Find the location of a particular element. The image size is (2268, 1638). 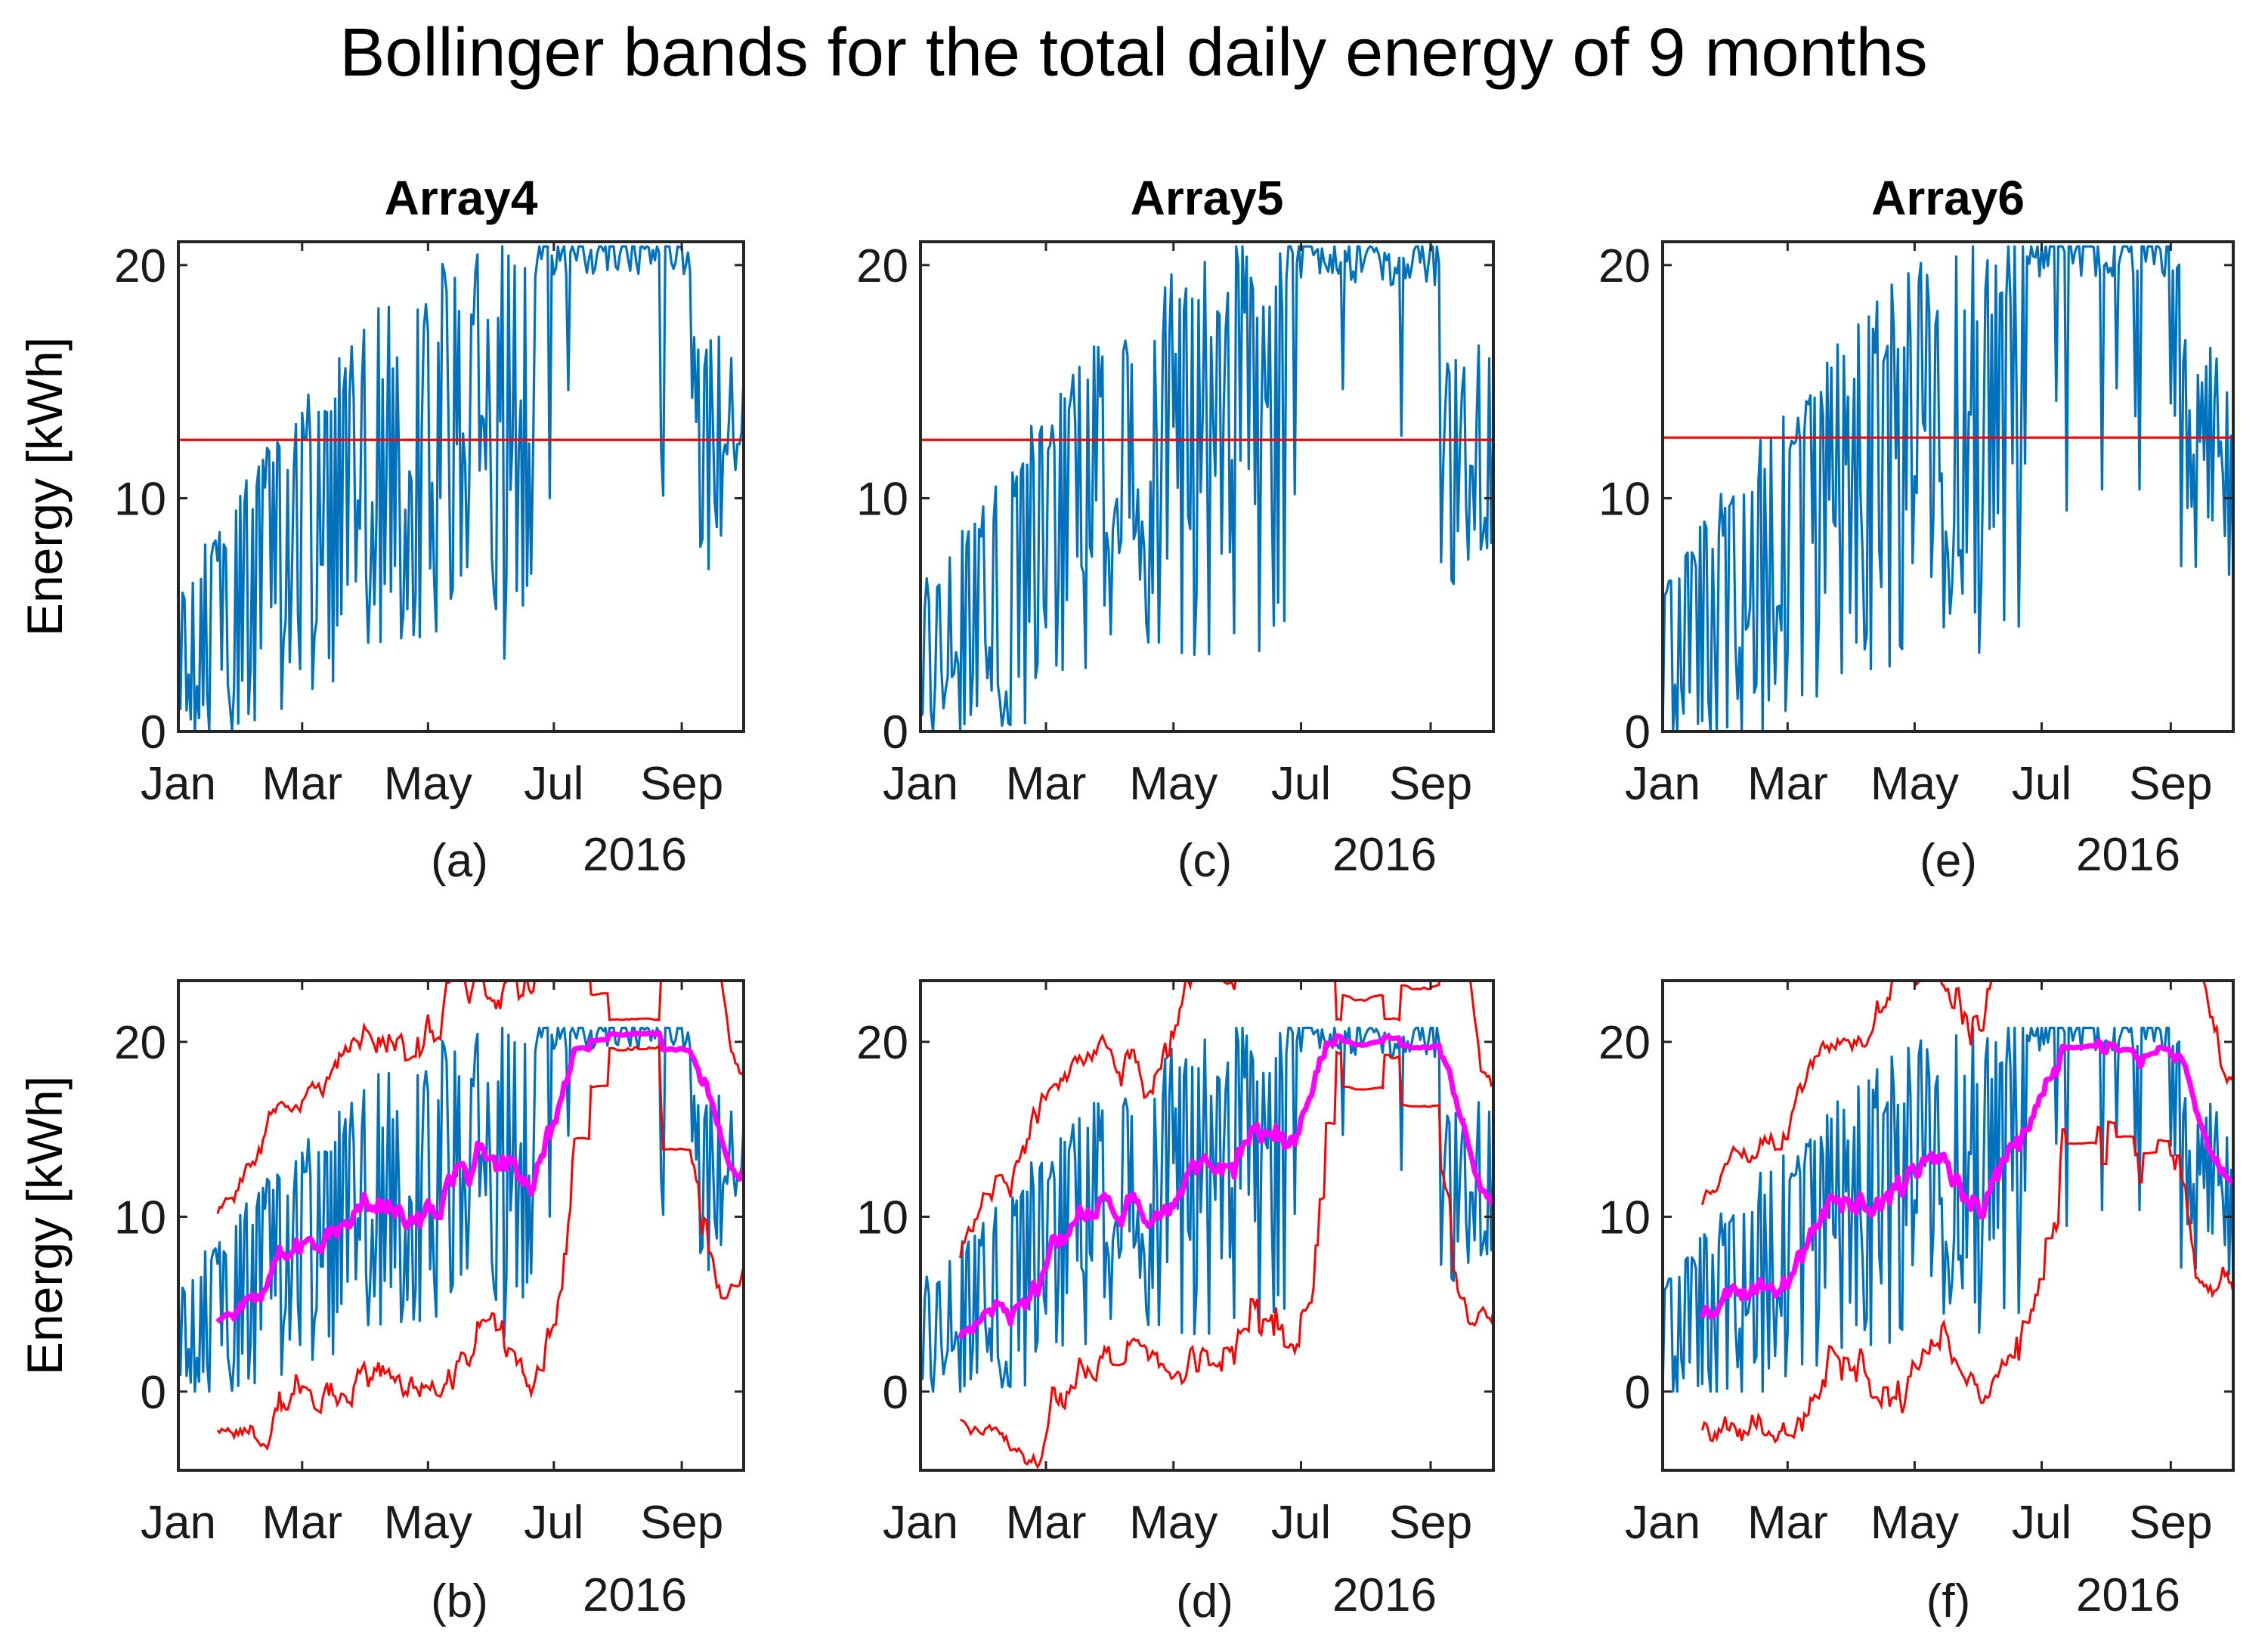

subplot-f: 0 10 20 Jan Mar May Jul Sep 2016 (f) is located at coordinates (1916, 1303).